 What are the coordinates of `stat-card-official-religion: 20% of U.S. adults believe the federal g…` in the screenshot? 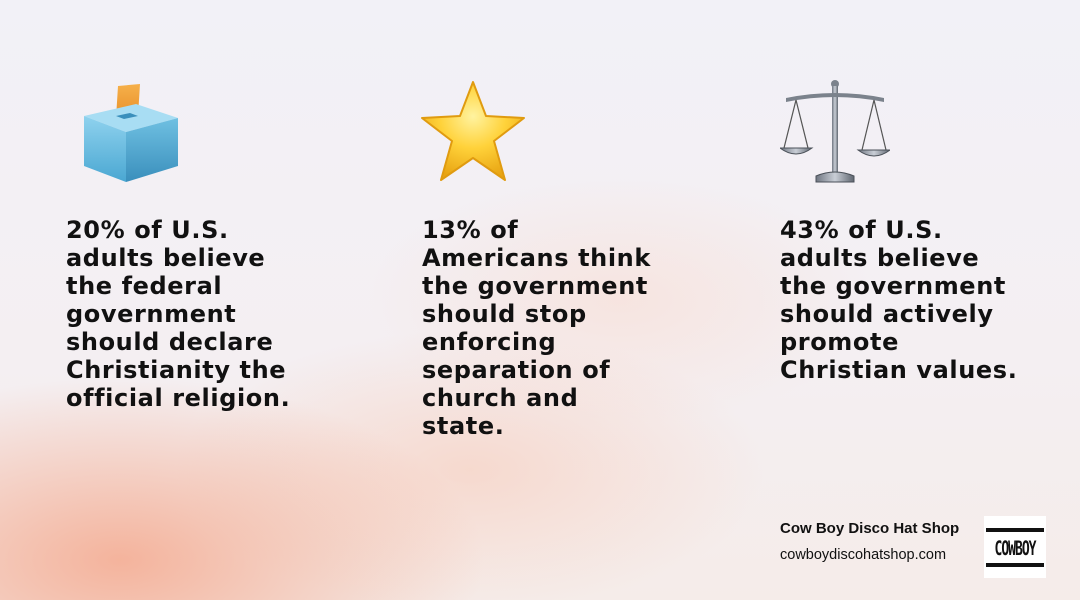 It's located at (211, 245).